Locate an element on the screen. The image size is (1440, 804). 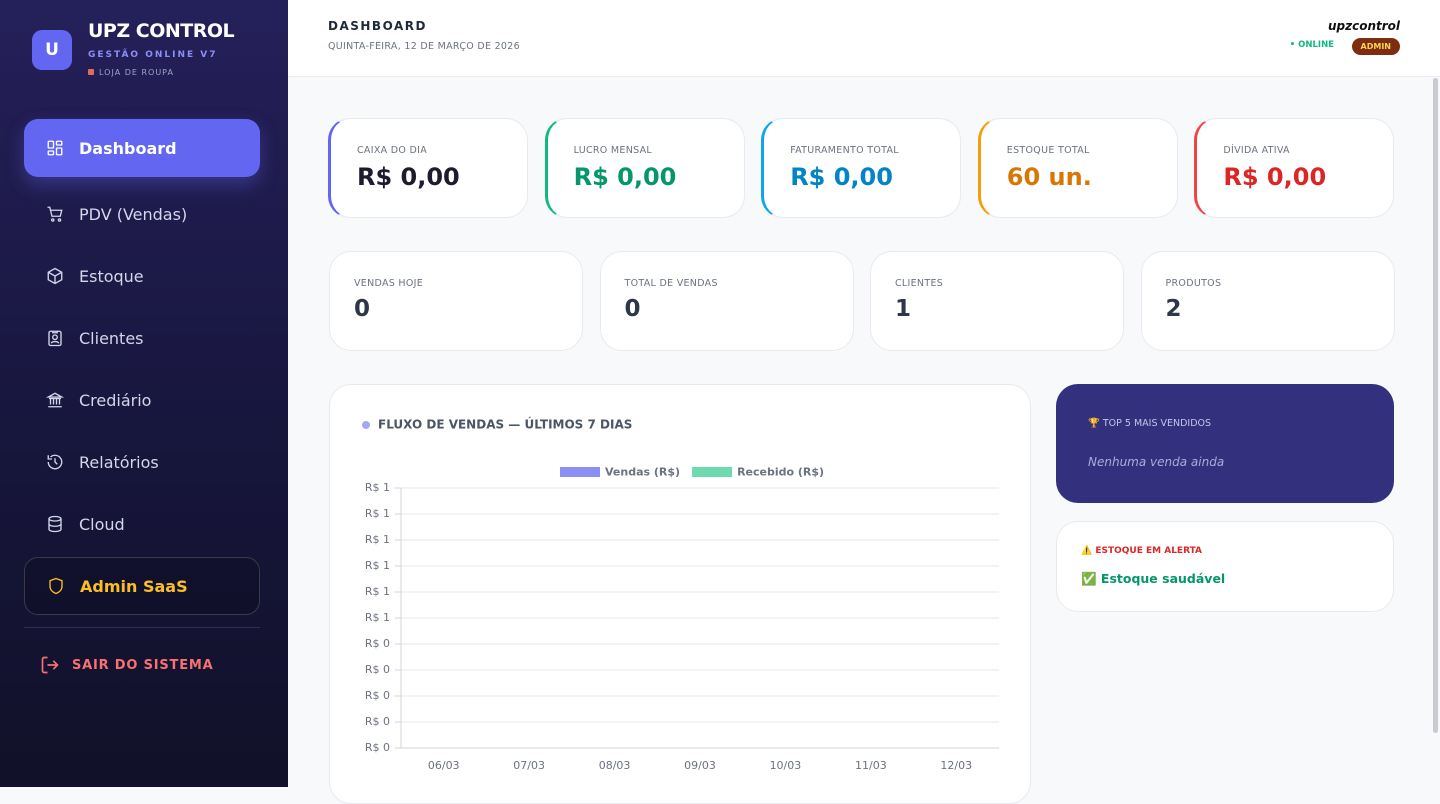
stat-card: PRODUTOS 2 is located at coordinates (1267, 301).